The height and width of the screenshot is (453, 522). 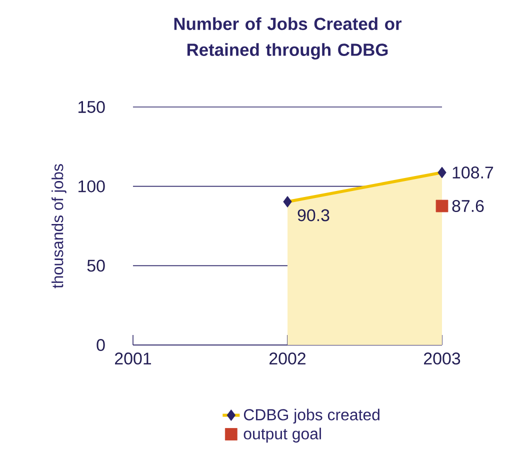 I want to click on x-tick-label: 2001, so click(x=133, y=358).